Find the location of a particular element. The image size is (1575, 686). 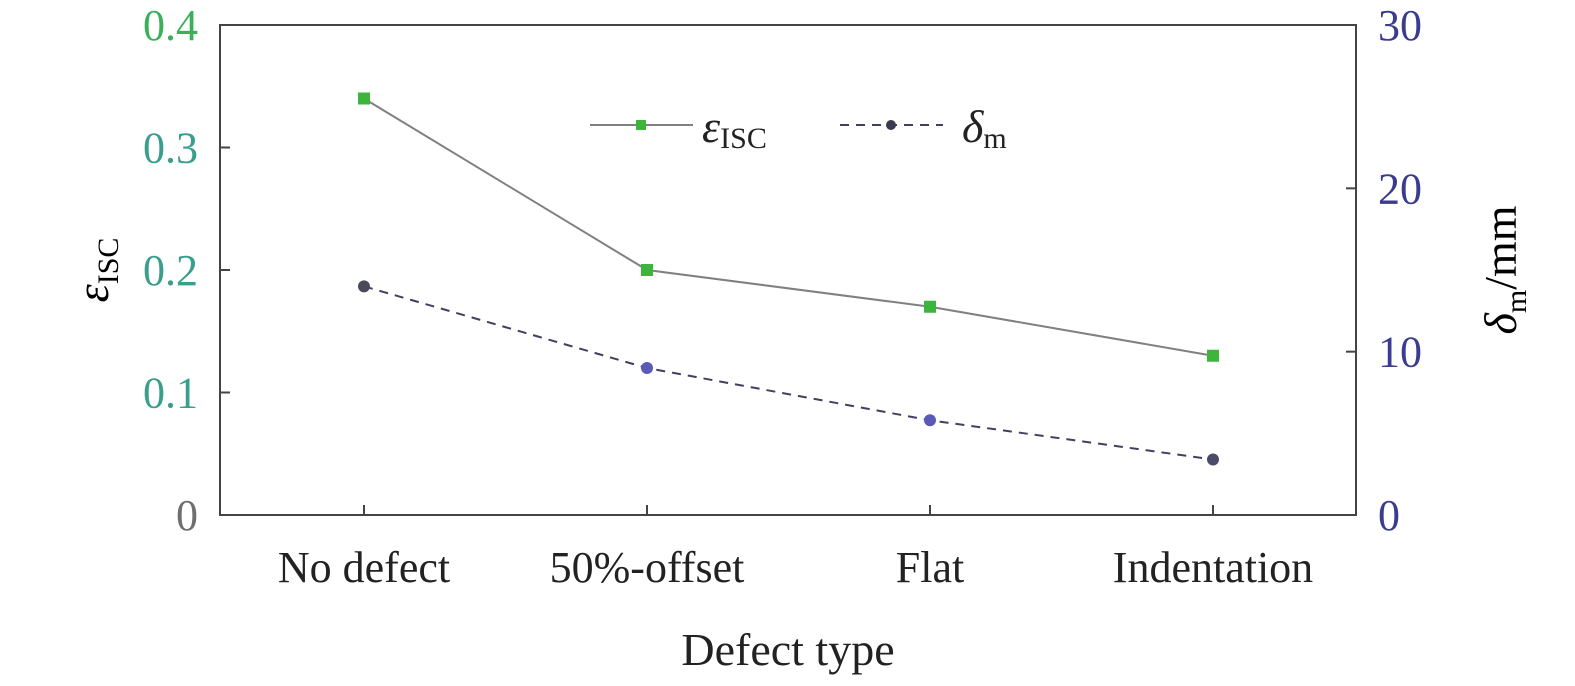

left-tick-label: 0.4 is located at coordinates (170, 25).